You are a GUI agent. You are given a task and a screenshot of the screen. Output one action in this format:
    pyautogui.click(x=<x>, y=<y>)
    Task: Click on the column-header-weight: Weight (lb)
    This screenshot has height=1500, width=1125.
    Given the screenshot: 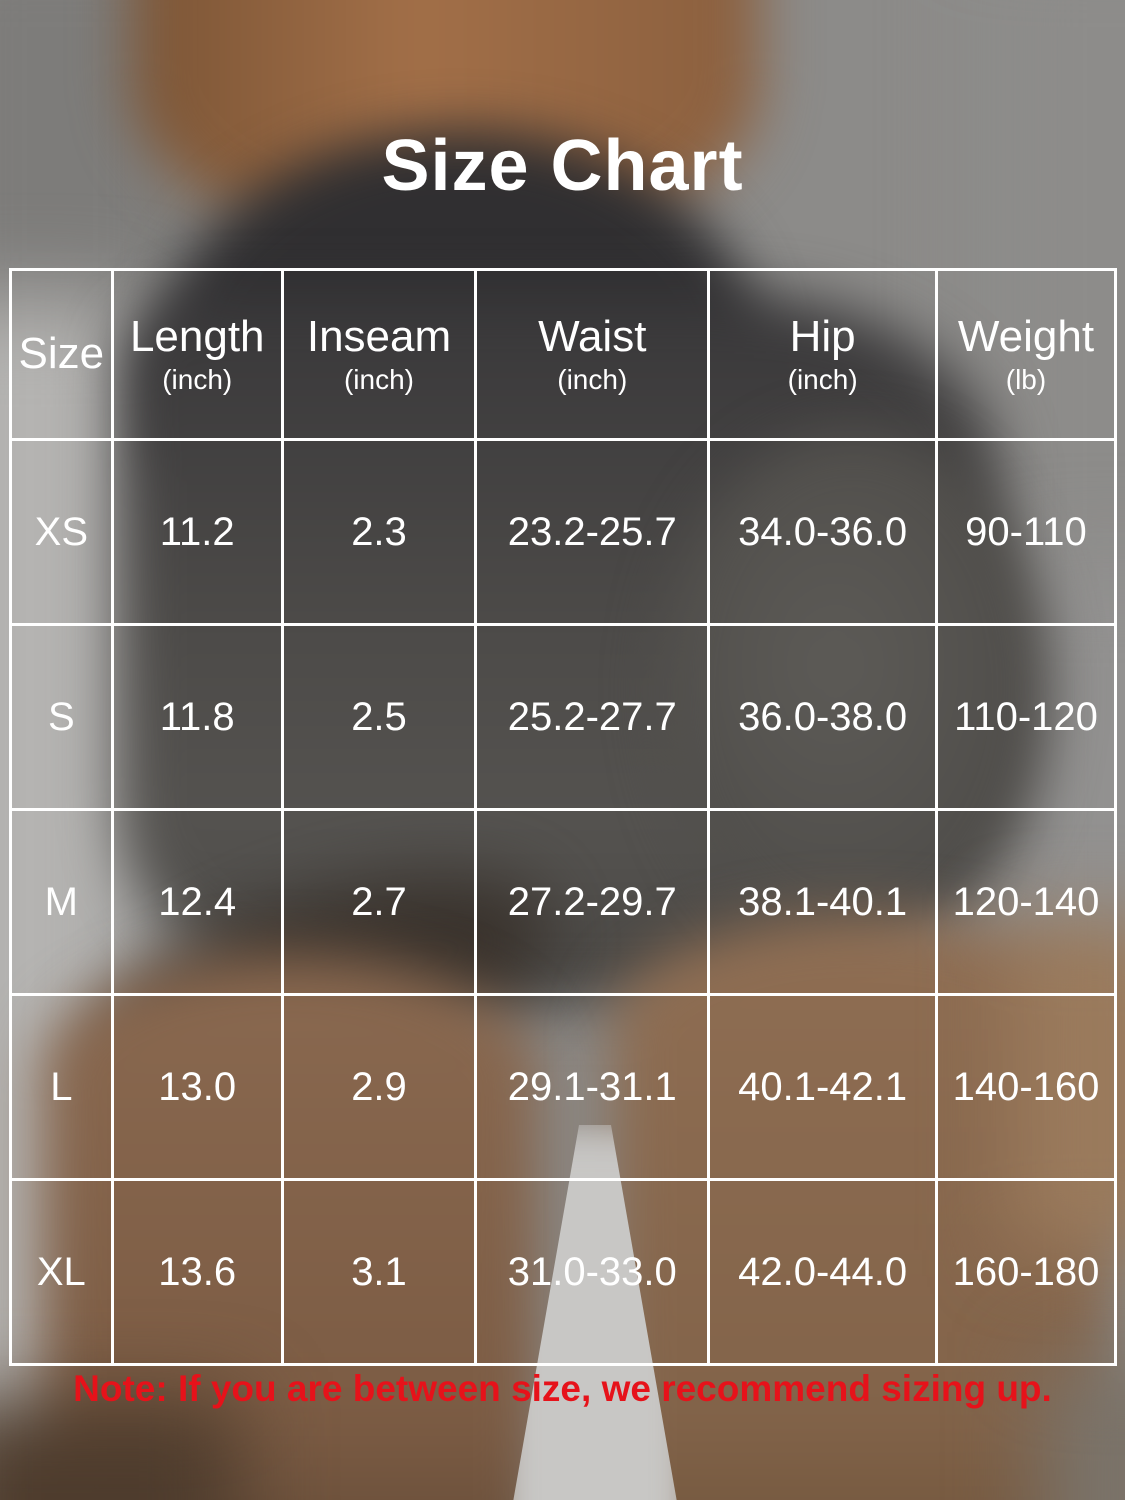 What is the action you would take?
    pyautogui.click(x=1026, y=354)
    